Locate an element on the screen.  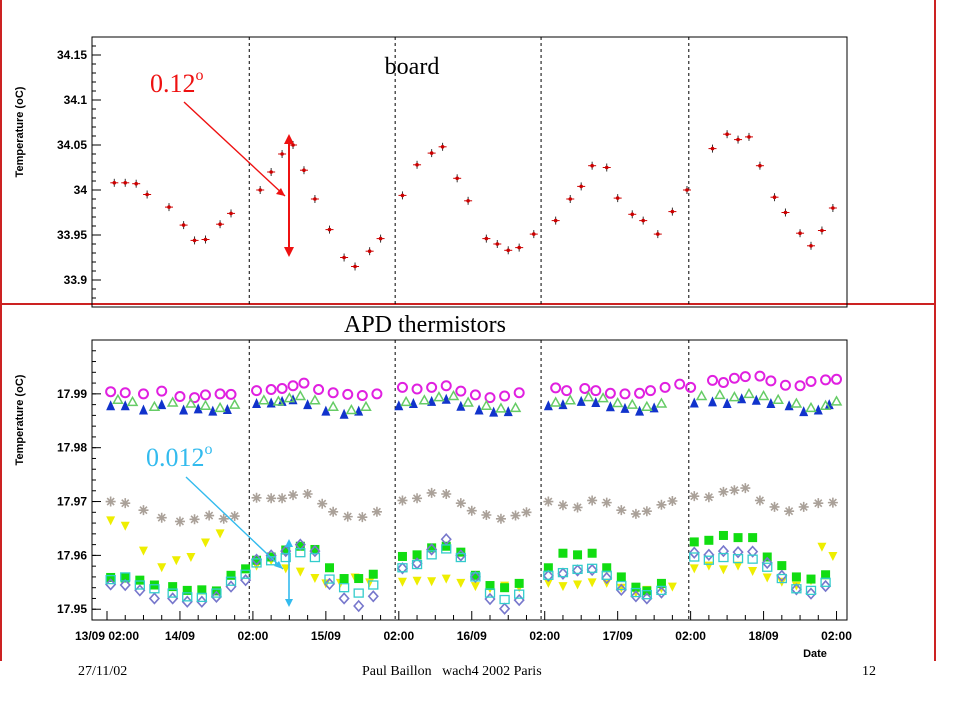
apd-title: APD thermistors is located at coordinates (425, 325).